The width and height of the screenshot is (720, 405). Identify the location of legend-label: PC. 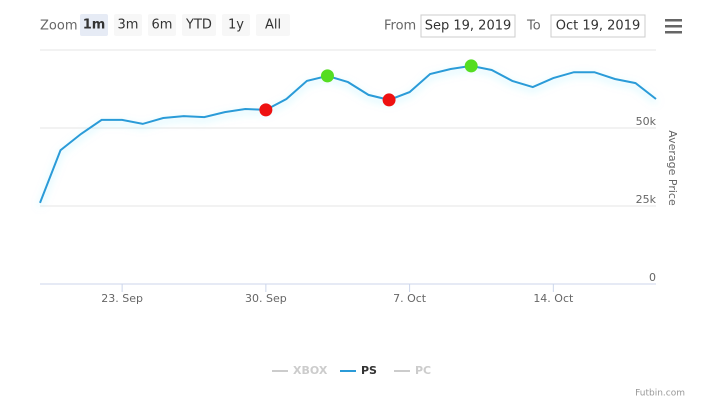
(423, 370).